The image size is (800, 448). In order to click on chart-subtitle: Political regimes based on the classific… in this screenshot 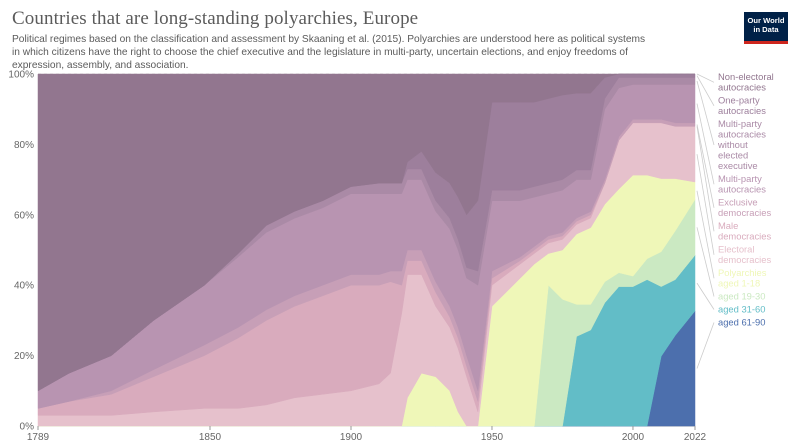, I will do `click(329, 52)`.